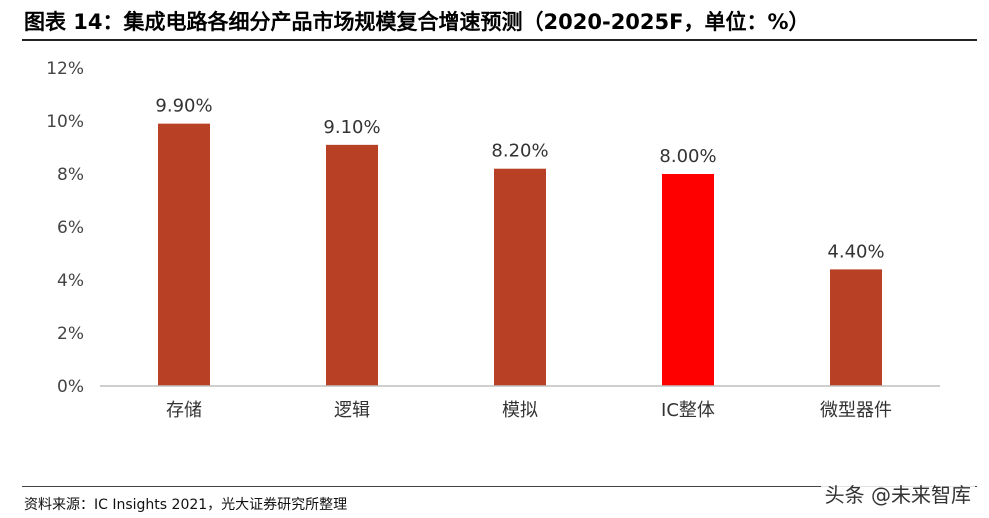 The height and width of the screenshot is (518, 989). Describe the element at coordinates (70, 228) in the screenshot. I see `y-tick-label: 6%` at that location.